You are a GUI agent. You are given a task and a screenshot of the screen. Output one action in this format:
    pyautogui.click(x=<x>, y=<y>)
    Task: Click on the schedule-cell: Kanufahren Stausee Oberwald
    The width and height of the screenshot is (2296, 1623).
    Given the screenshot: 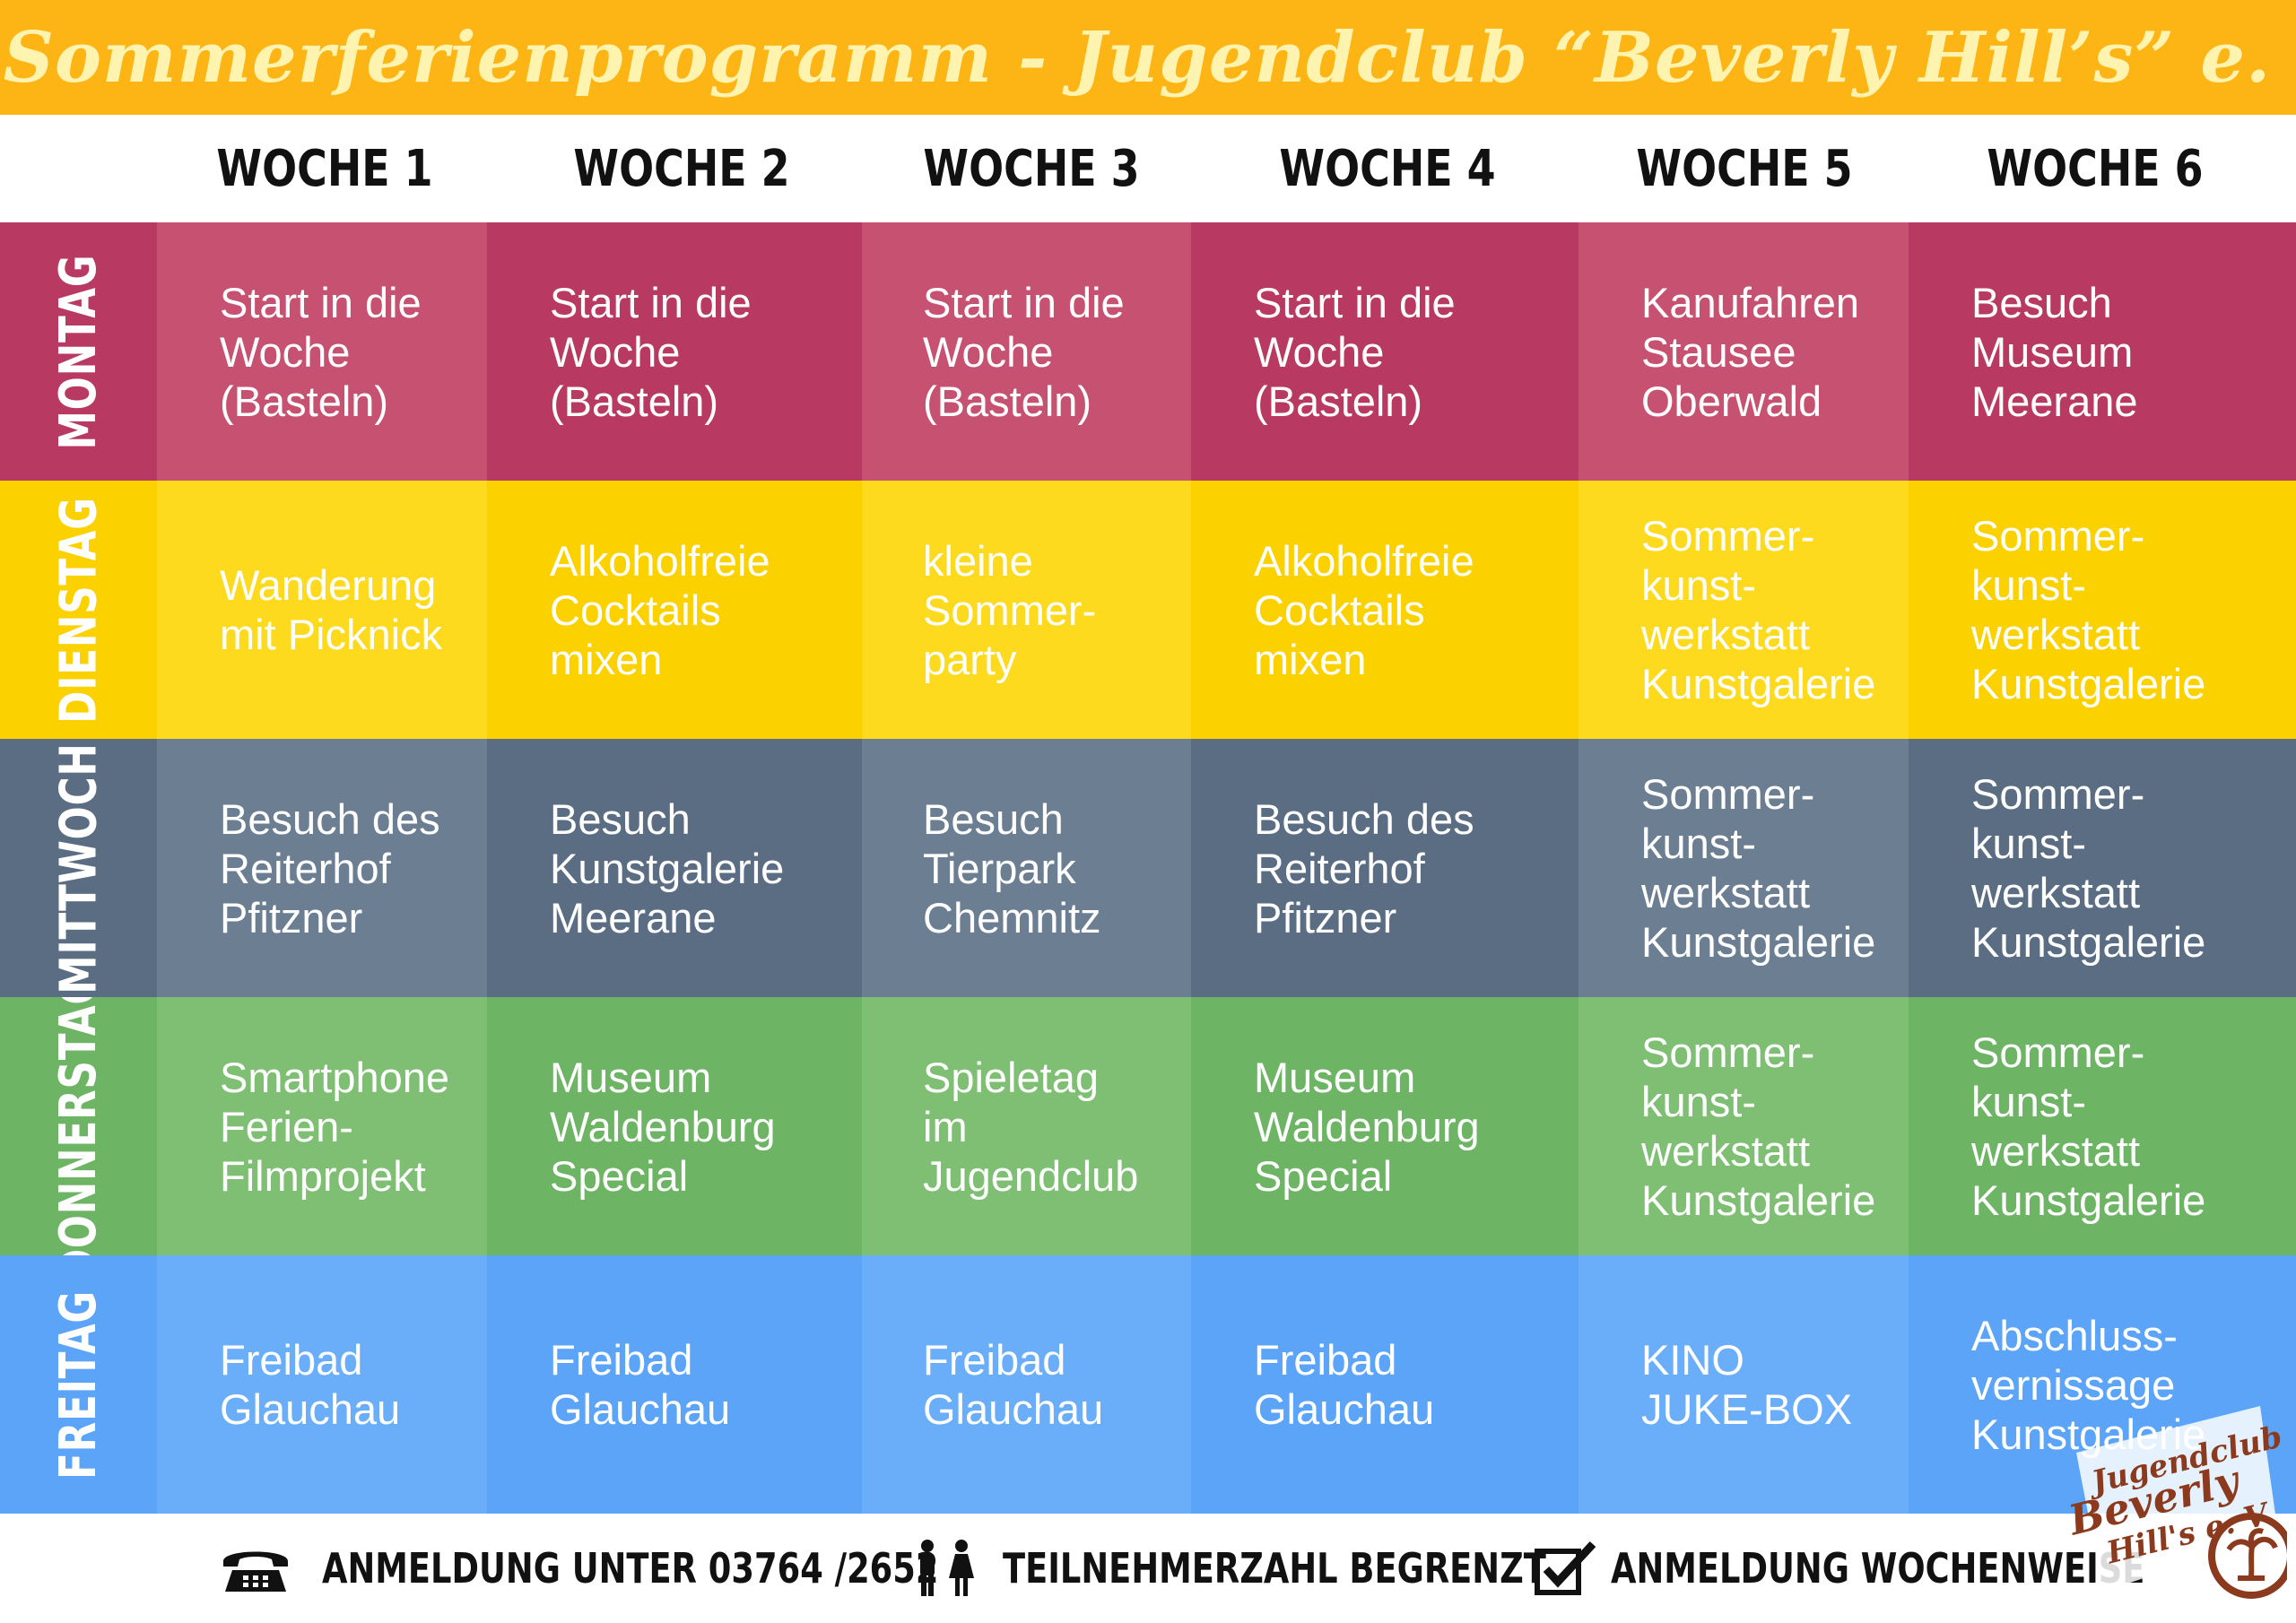 What is the action you would take?
    pyautogui.click(x=1743, y=351)
    